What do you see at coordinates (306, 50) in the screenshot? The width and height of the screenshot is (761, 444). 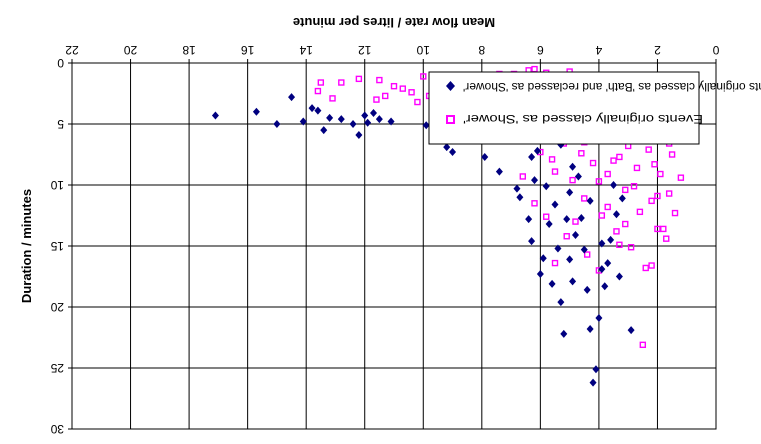 I see `x-tick-label: 14` at bounding box center [306, 50].